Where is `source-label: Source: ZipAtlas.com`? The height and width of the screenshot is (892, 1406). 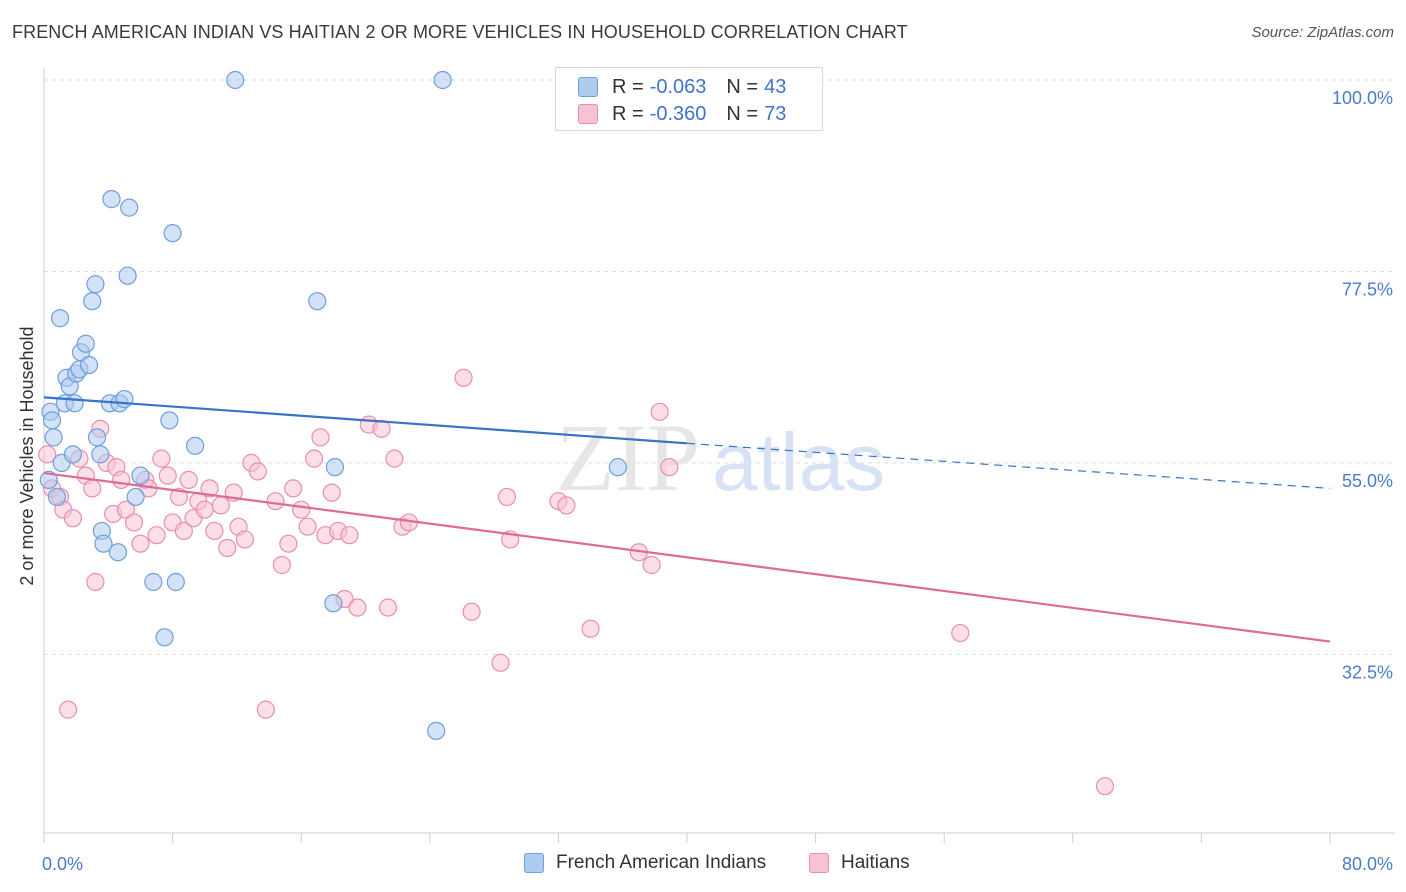
source-label: Source: ZipAtlas.com is located at coordinates (1322, 32).